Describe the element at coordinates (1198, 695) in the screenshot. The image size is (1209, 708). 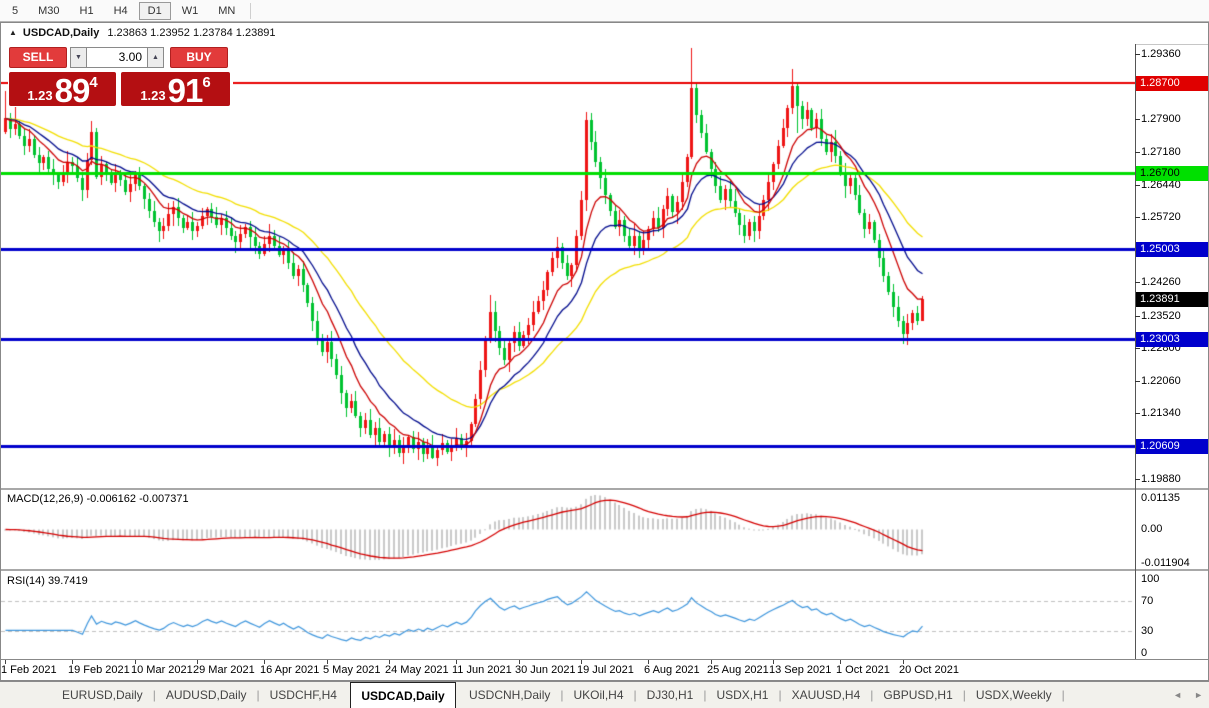
I see `tab-scroll-right-icon: ►` at that location.